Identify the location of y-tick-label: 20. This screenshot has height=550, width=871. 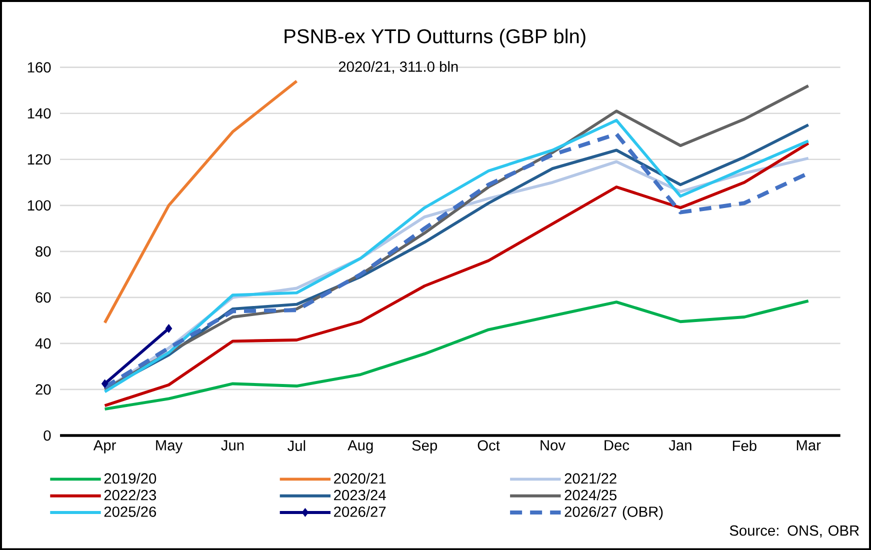
(43, 389).